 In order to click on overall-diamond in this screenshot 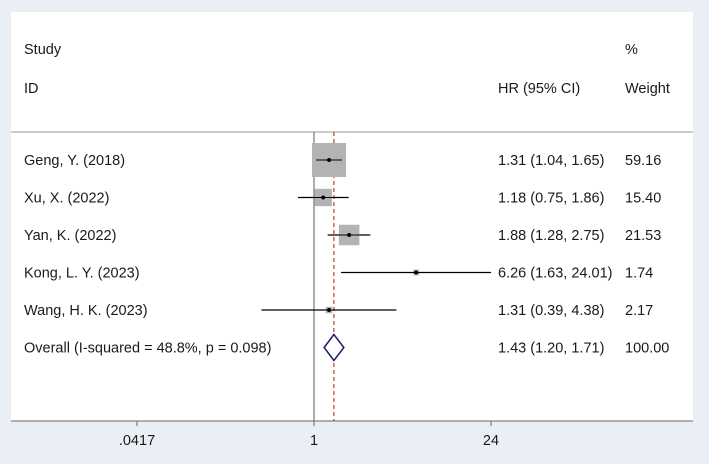, I will do `click(334, 347)`.